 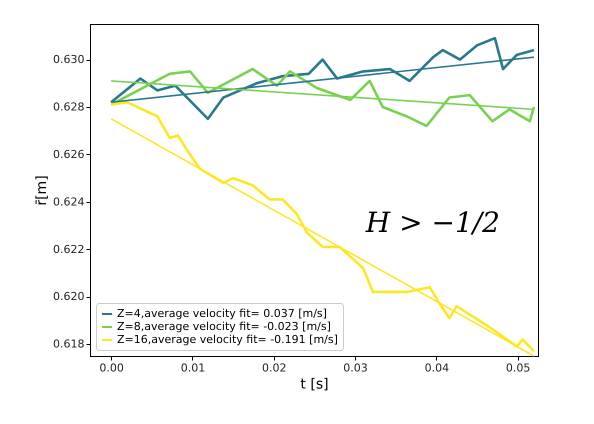 What do you see at coordinates (111, 368) in the screenshot?
I see `x-tick-label: 0.00` at bounding box center [111, 368].